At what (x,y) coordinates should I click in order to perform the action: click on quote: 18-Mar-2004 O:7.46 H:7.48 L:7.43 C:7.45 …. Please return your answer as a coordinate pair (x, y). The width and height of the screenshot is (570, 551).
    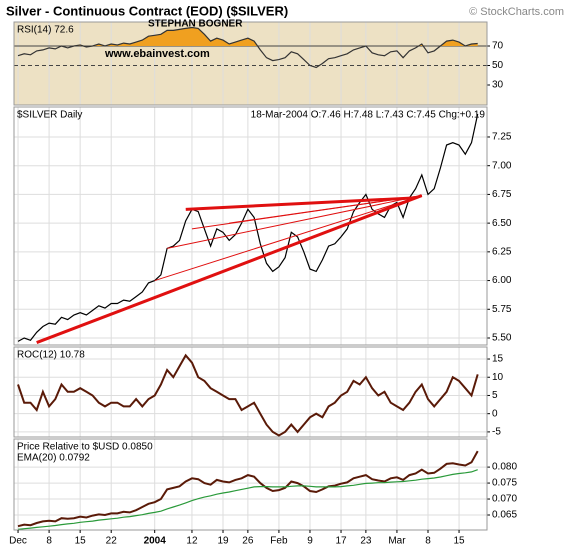
    Looking at the image, I should click on (368, 115).